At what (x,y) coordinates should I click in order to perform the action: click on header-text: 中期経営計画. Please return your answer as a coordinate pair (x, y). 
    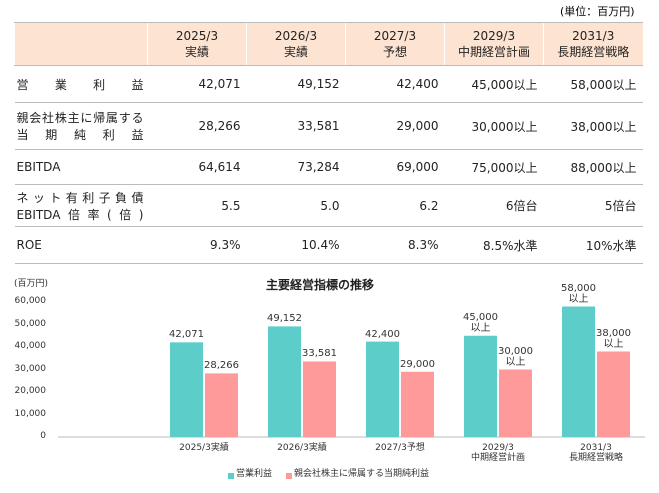
    Looking at the image, I should click on (493, 51).